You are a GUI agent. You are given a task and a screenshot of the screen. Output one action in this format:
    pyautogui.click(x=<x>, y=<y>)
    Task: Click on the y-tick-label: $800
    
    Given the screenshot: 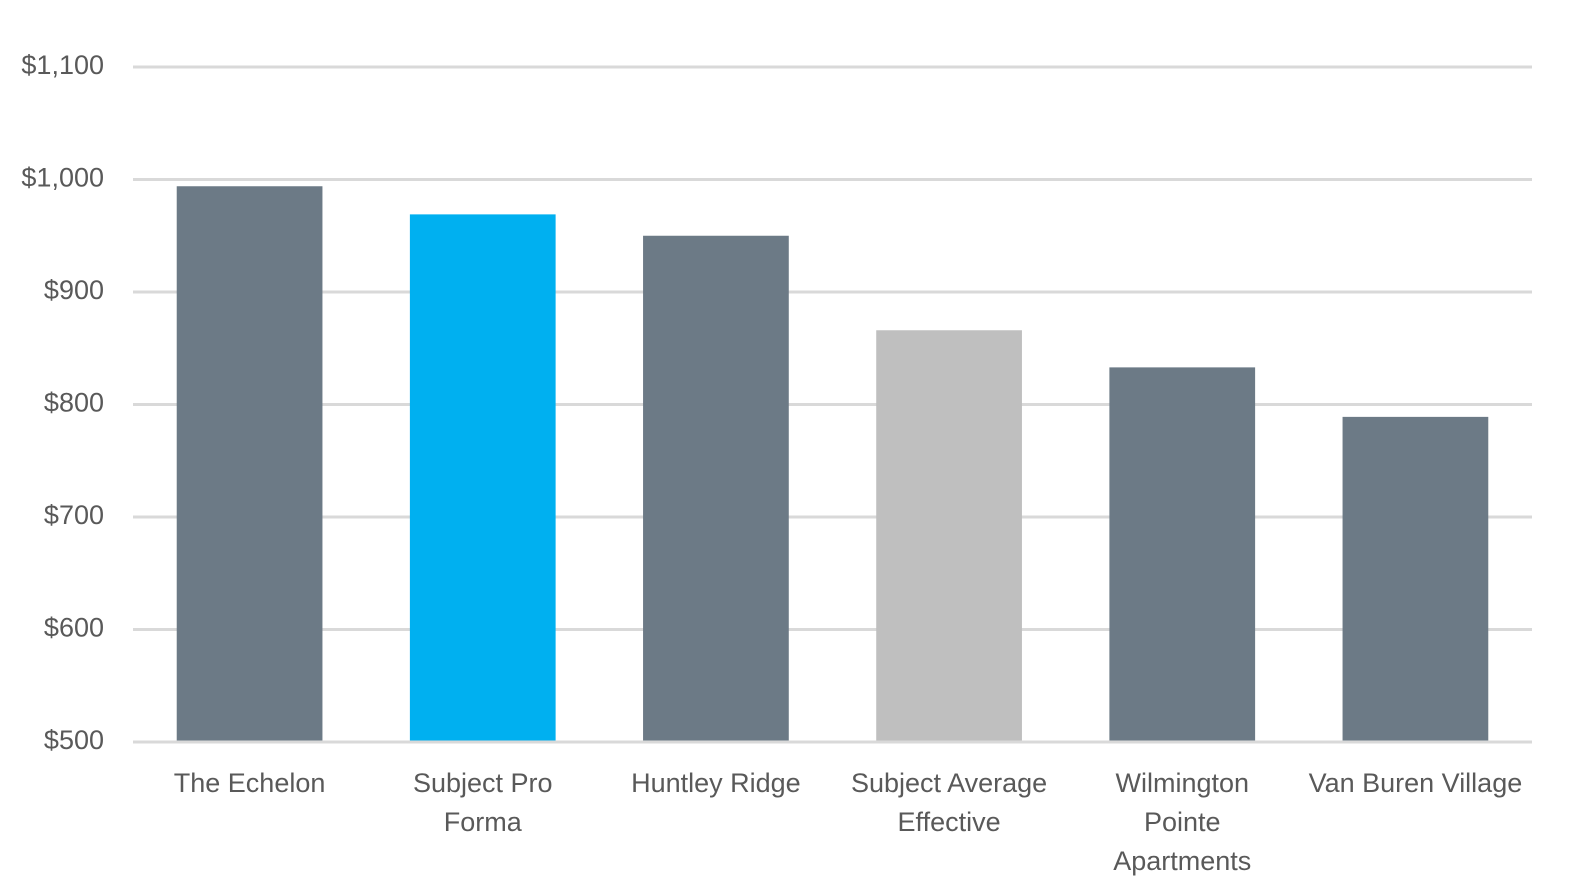 What is the action you would take?
    pyautogui.click(x=74, y=403)
    